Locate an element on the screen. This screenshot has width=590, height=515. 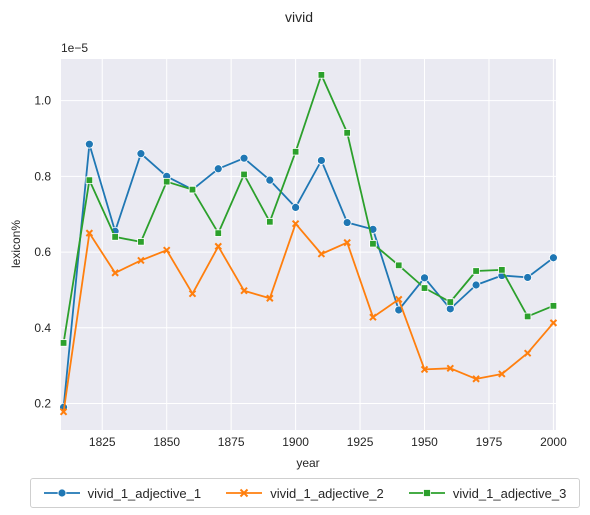
y-tick-label: 0.8 is located at coordinates (42, 176).